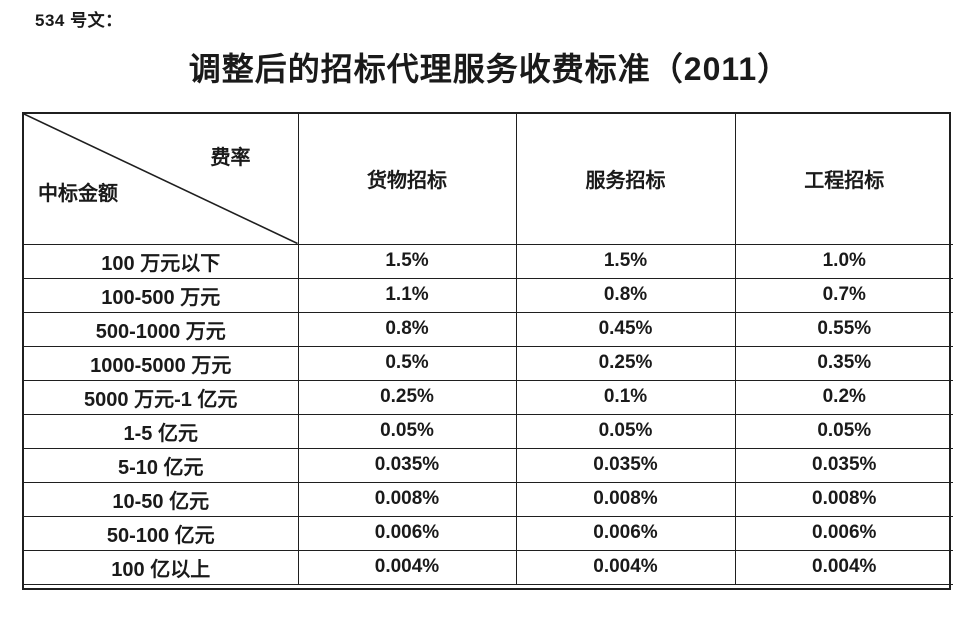 Image resolution: width=979 pixels, height=629 pixels. I want to click on row-label-bid-amount-range: 50-100 亿元, so click(161, 533).